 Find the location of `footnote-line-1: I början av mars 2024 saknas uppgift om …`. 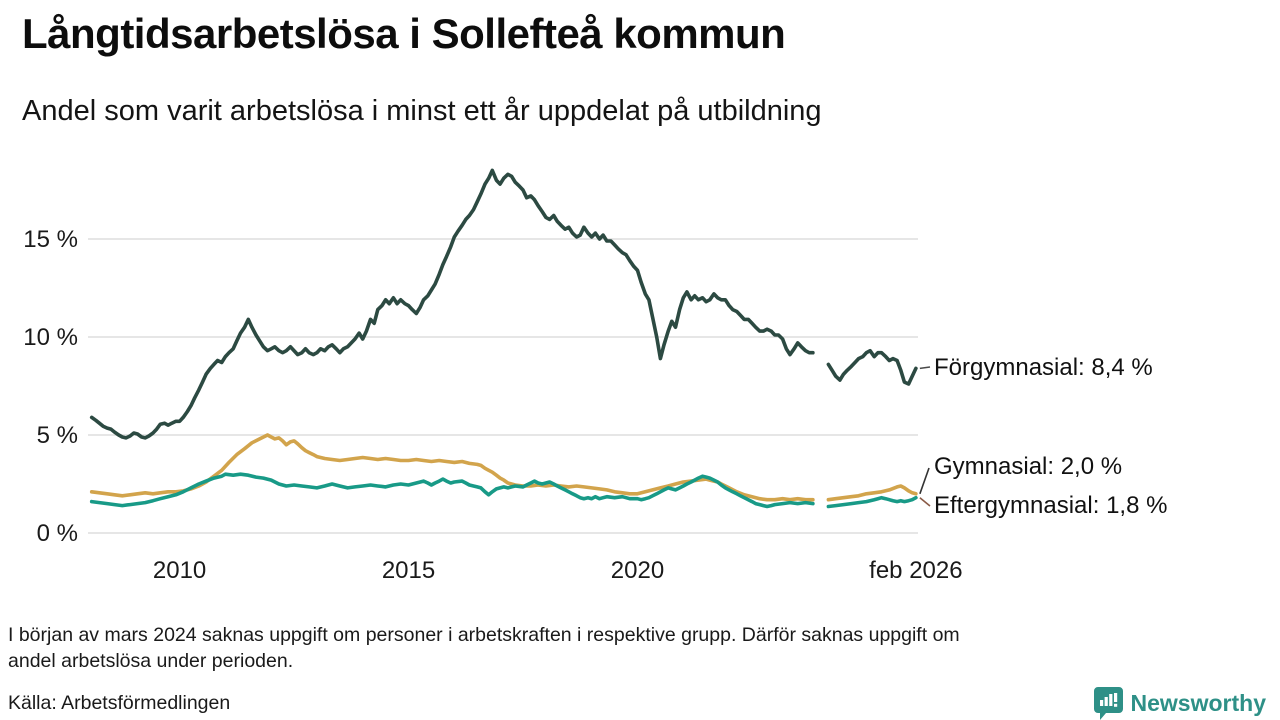

footnote-line-1: I början av mars 2024 saknas uppgift om … is located at coordinates (484, 635).